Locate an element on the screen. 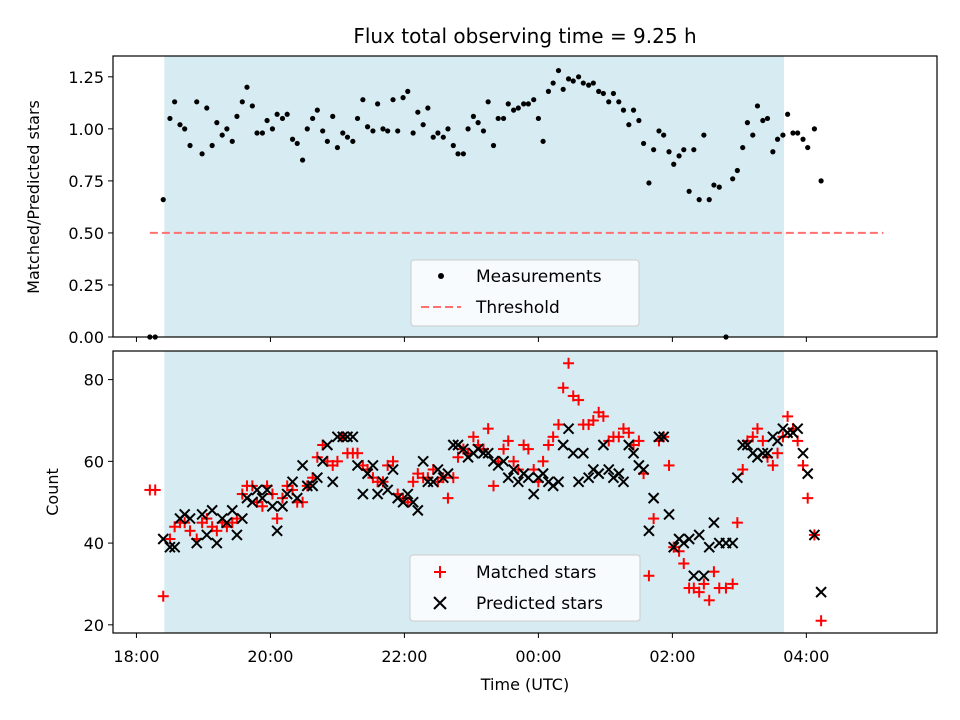 Image resolution: width=960 pixels, height=720 pixels. bottom-legend-box is located at coordinates (525, 588).